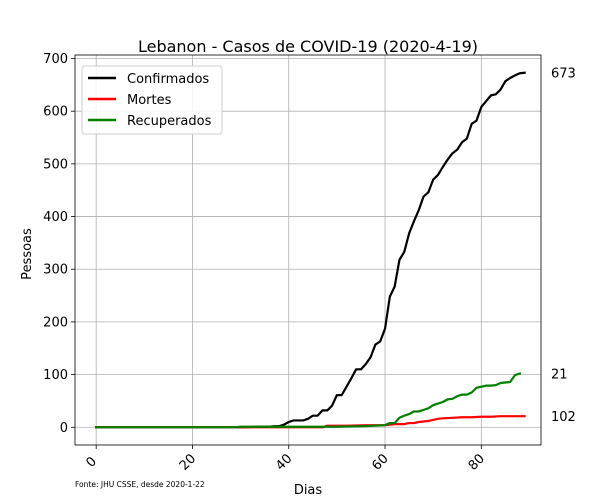 Image resolution: width=600 pixels, height=500 pixels. Describe the element at coordinates (64, 428) in the screenshot. I see `y-tick-label: 0` at that location.